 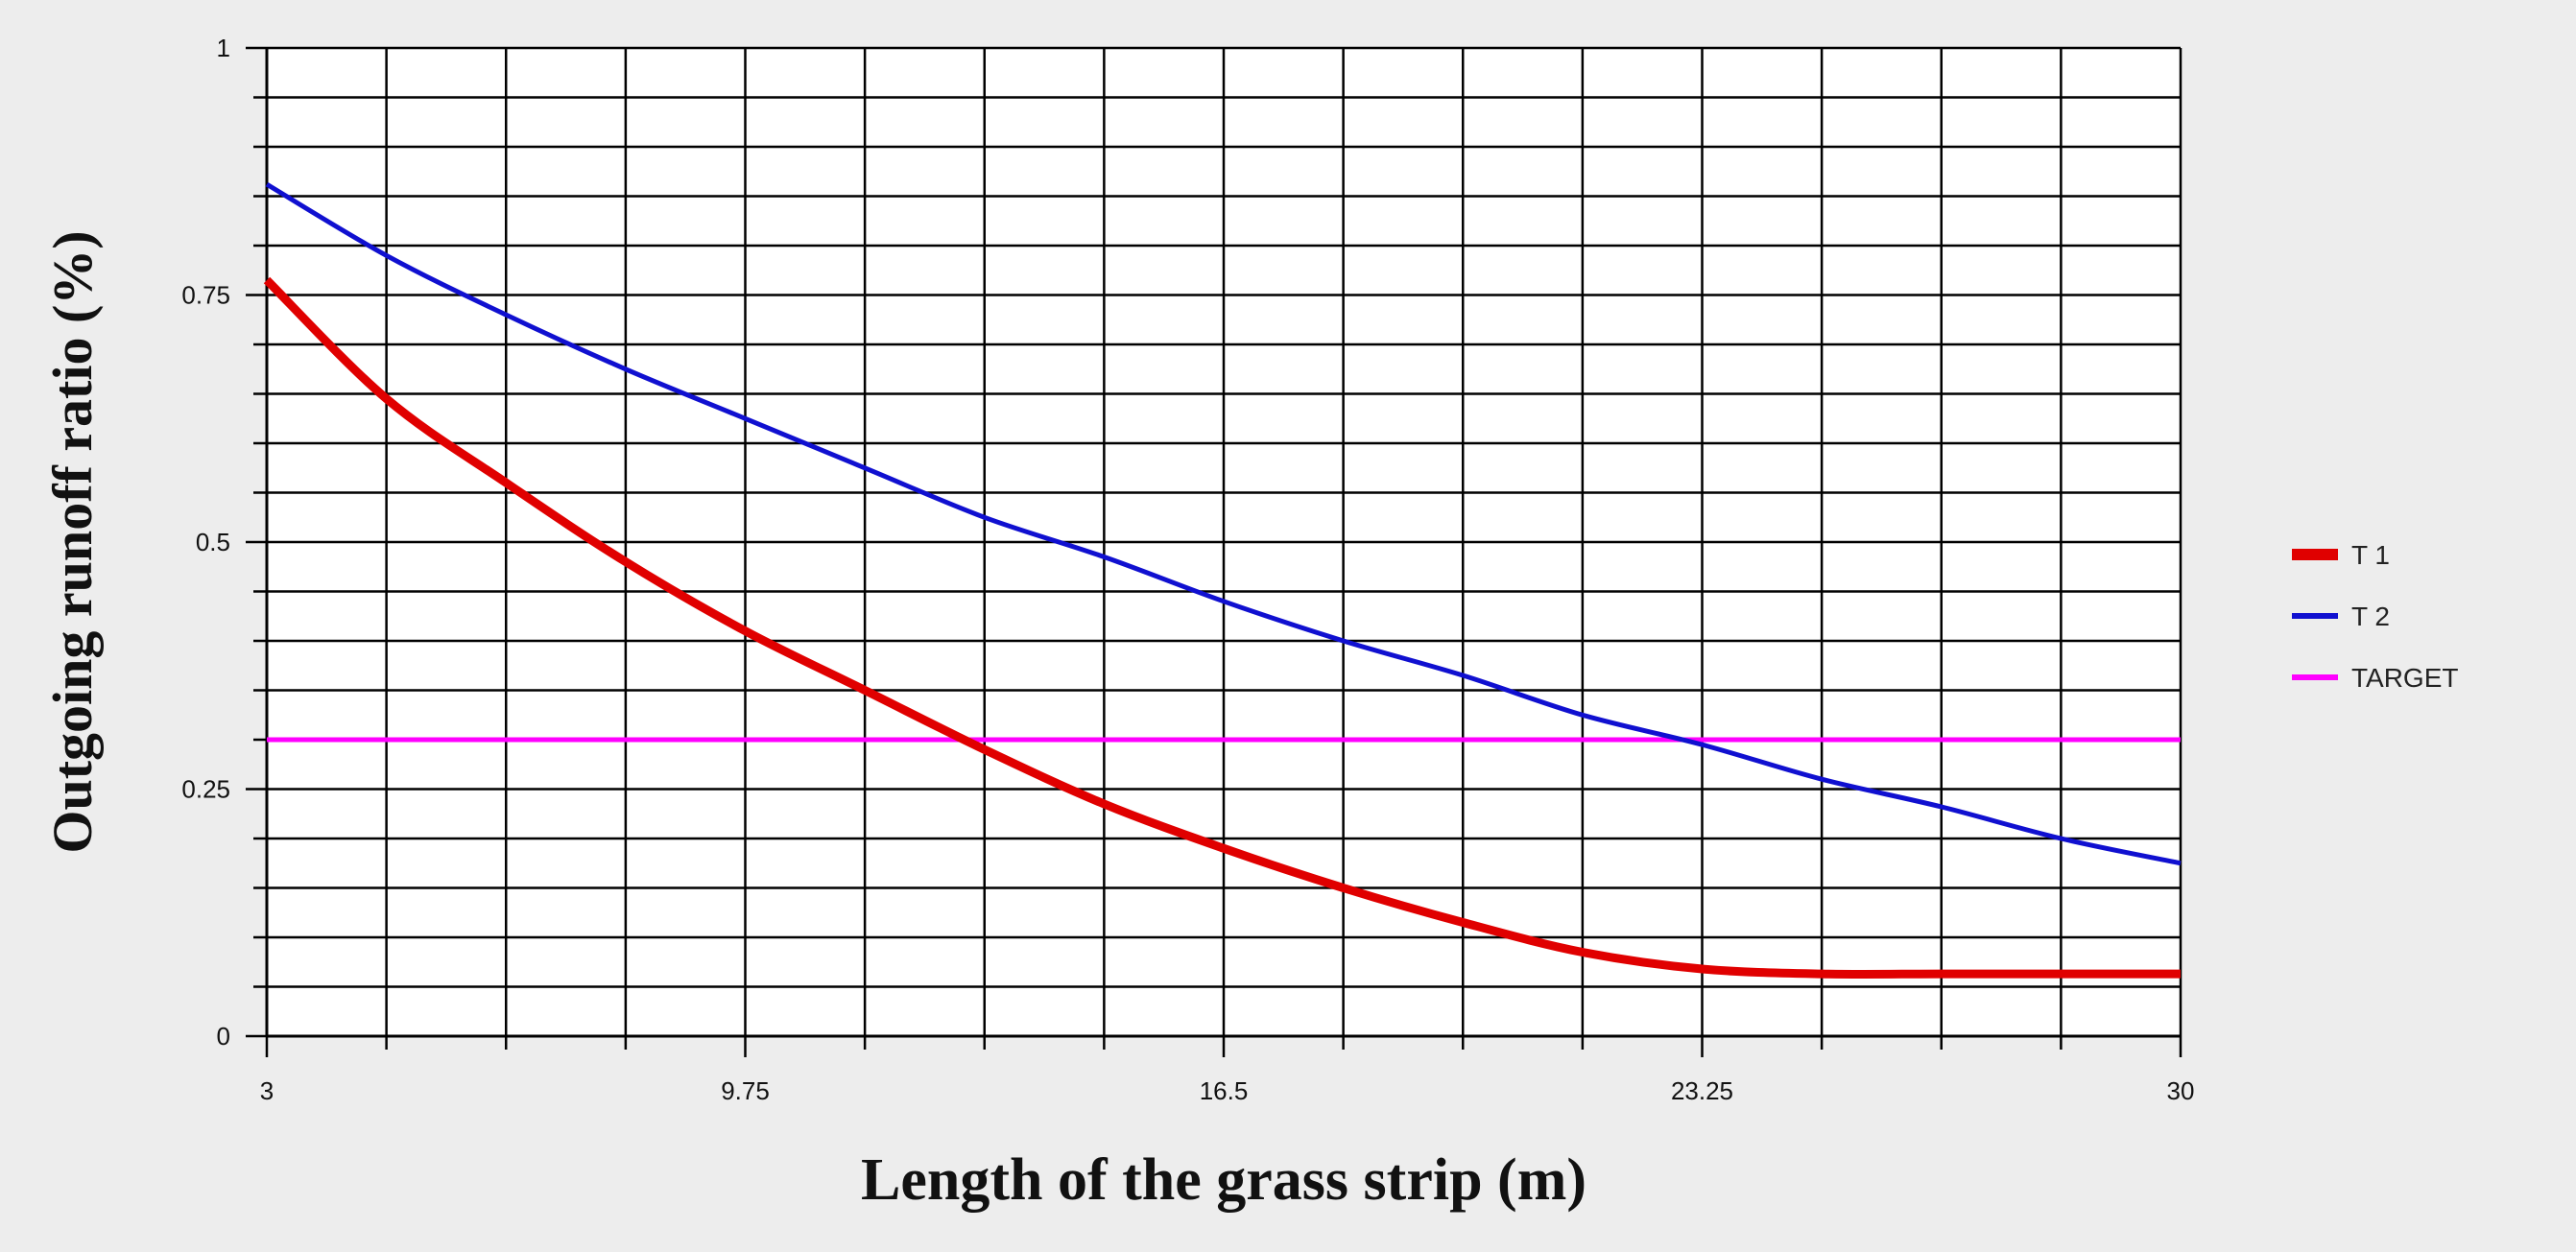 I want to click on x-tick-label: 23.25, so click(x=1702, y=1090).